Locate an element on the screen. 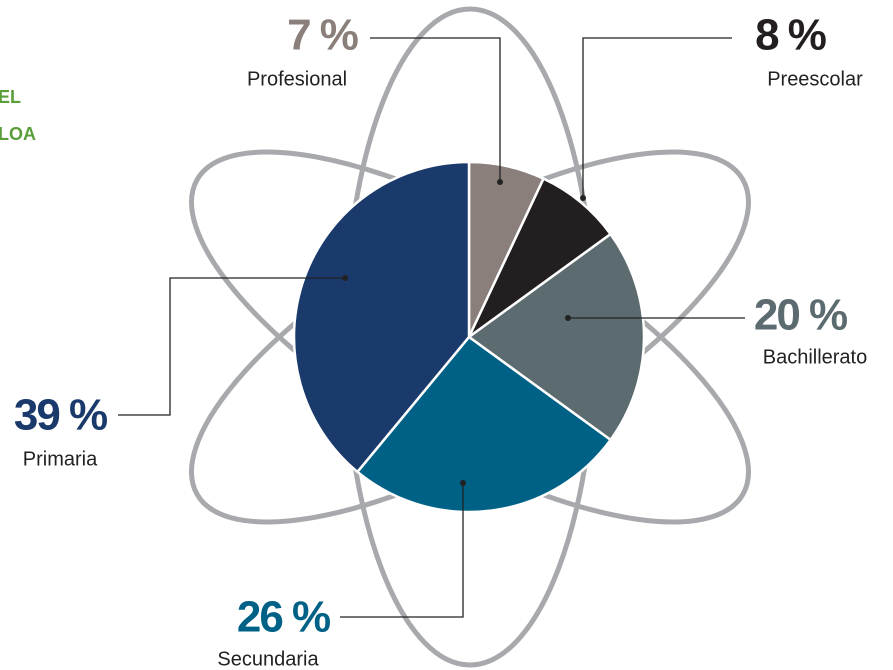 Image resolution: width=893 pixels, height=670 pixels. value-label: 20 % is located at coordinates (800, 315).